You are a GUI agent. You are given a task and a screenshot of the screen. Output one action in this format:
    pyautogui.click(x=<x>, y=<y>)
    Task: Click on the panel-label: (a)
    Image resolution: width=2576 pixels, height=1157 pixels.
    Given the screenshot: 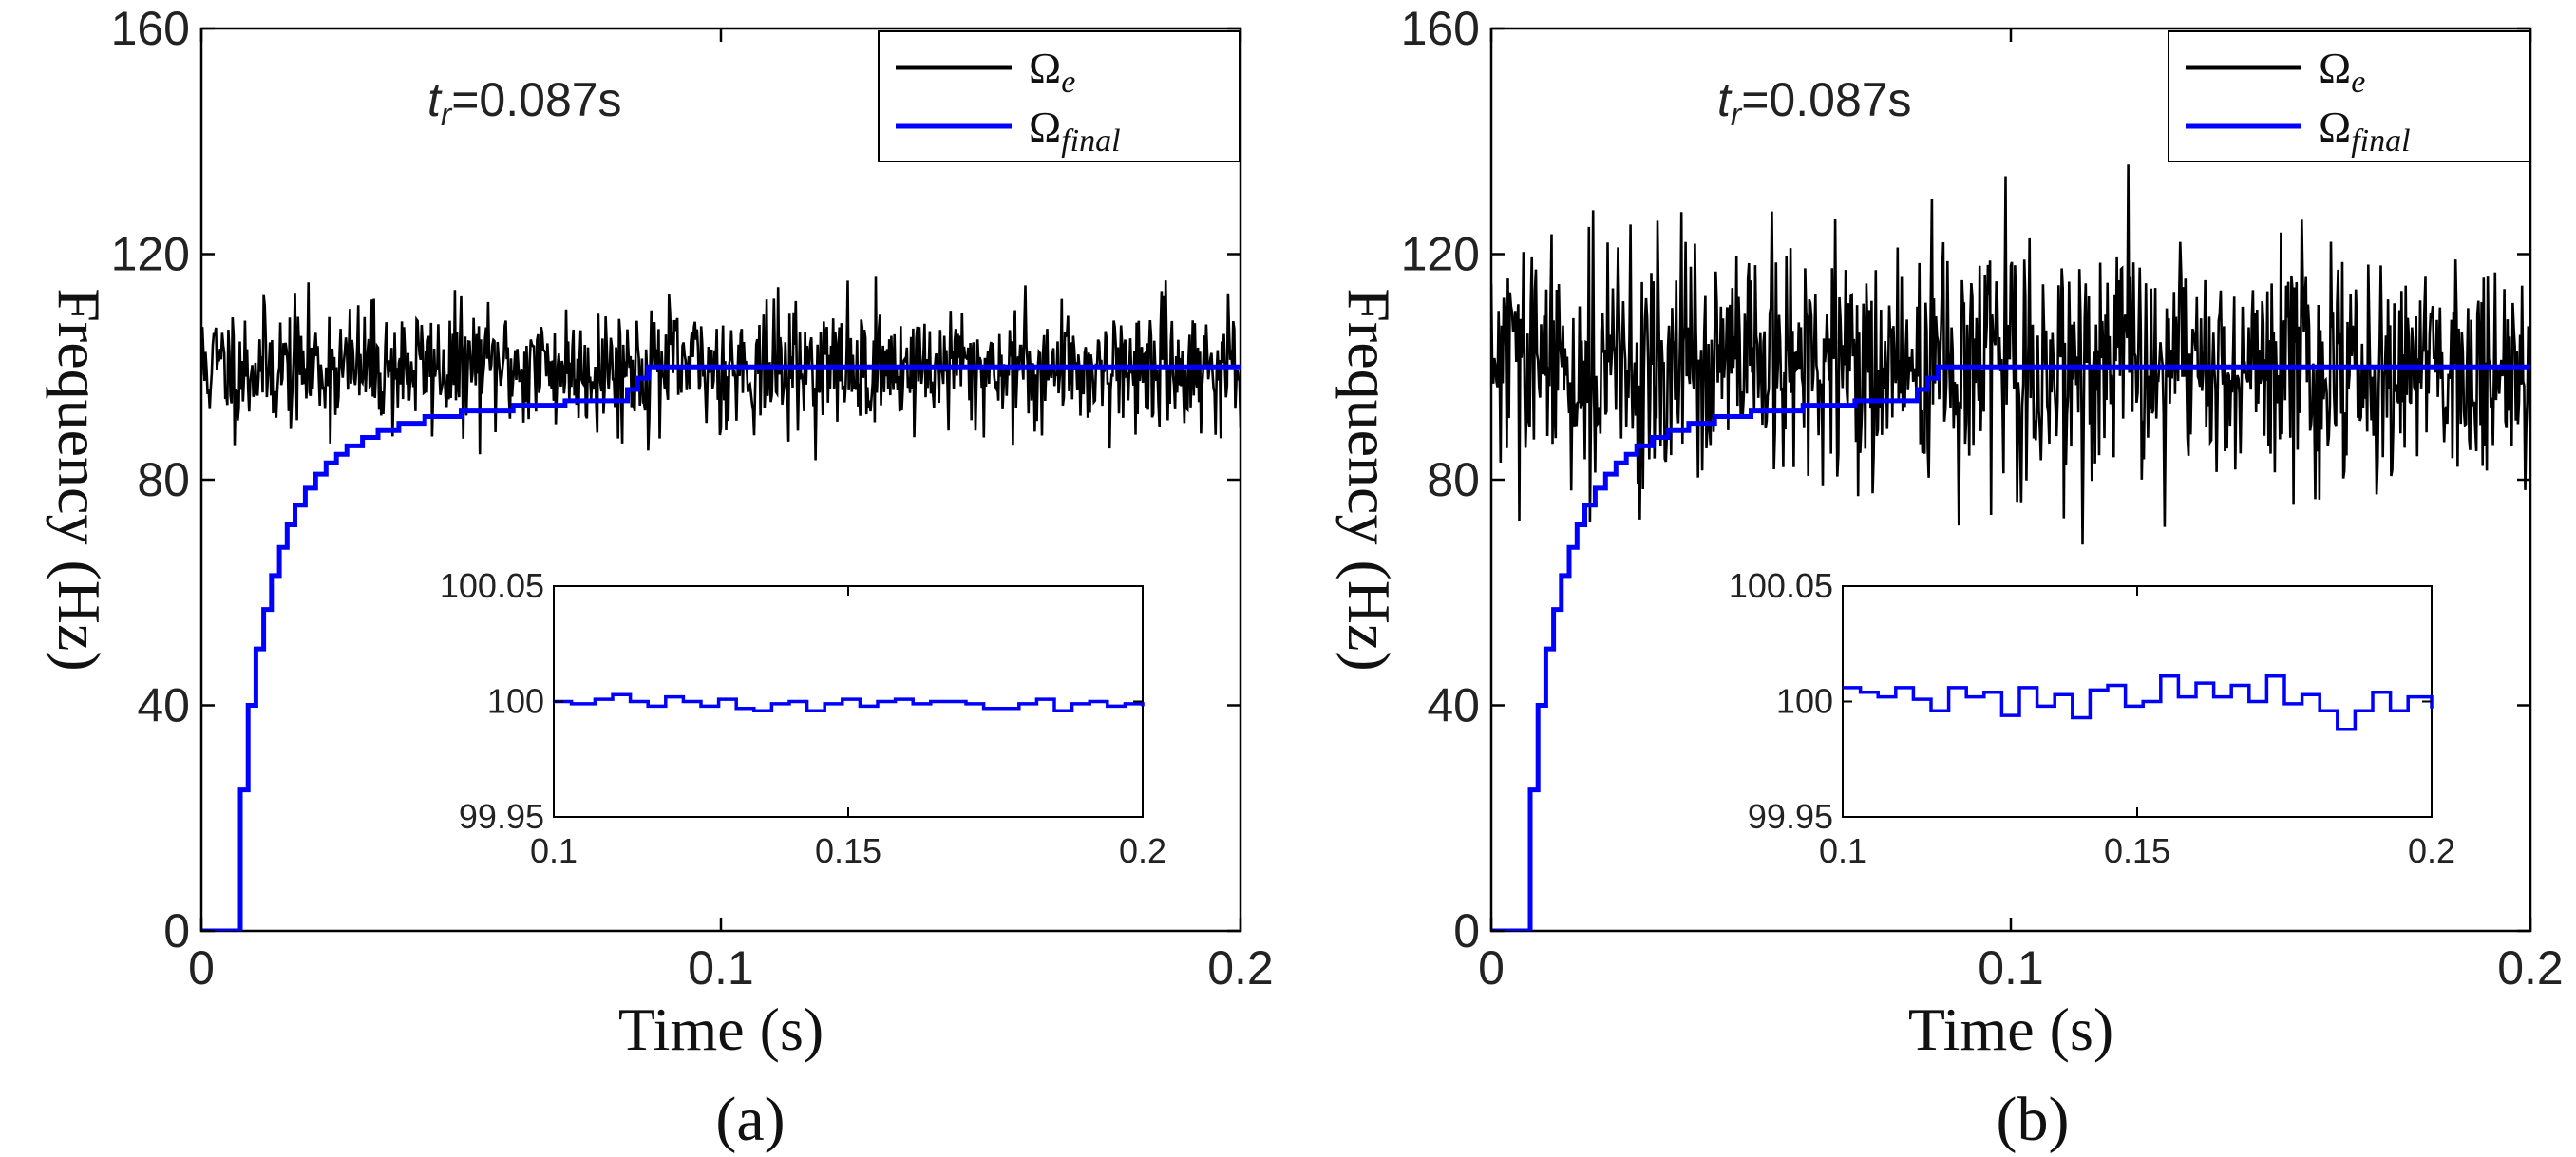 What is the action you would take?
    pyautogui.click(x=750, y=1120)
    